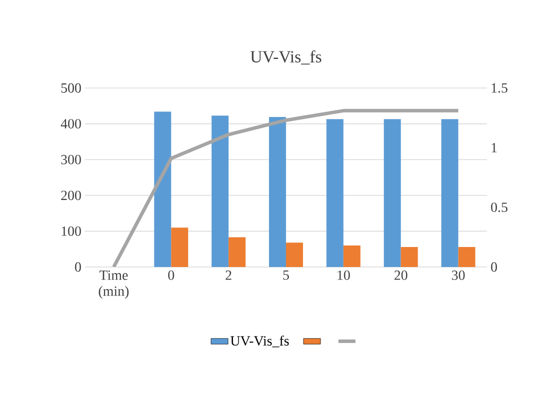 Image resolution: width=557 pixels, height=412 pixels. Describe the element at coordinates (344, 275) in the screenshot. I see `x-tick-label: 10` at that location.